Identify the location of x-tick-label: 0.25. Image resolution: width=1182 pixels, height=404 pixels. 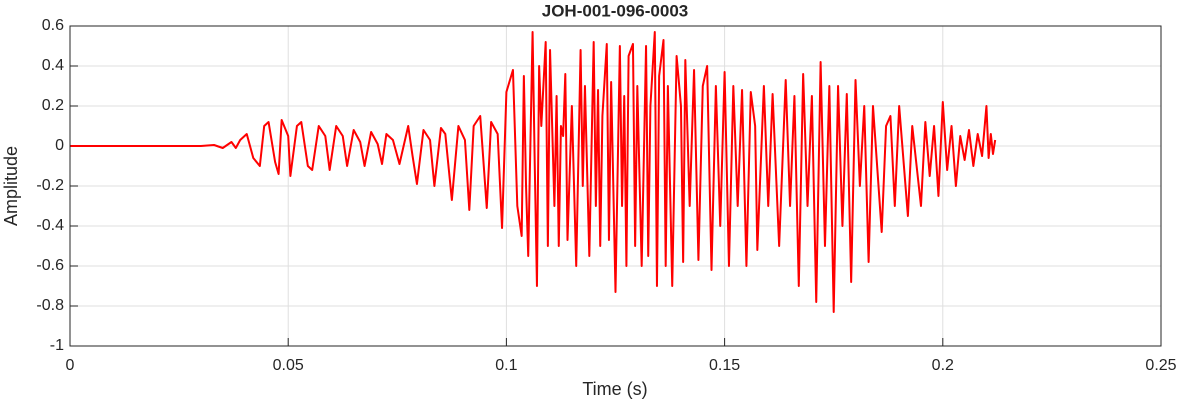
(1160, 365).